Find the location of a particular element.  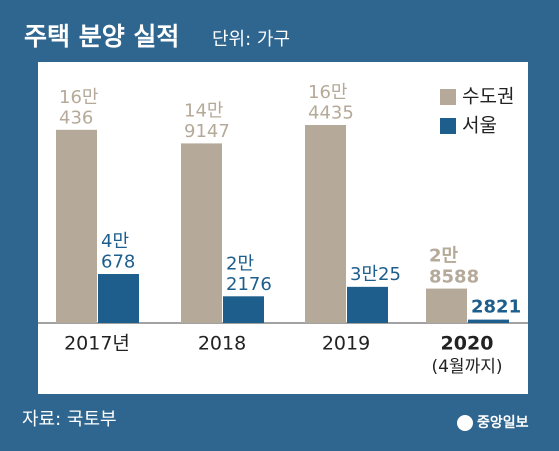

x-tick-label: 2017년 is located at coordinates (97, 344).